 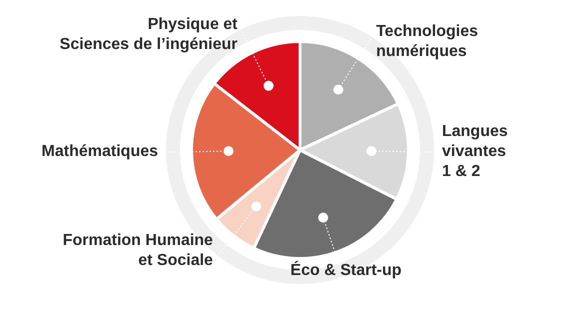 I want to click on slice-label: Langues vivantes 1 & 2, so click(x=475, y=152).